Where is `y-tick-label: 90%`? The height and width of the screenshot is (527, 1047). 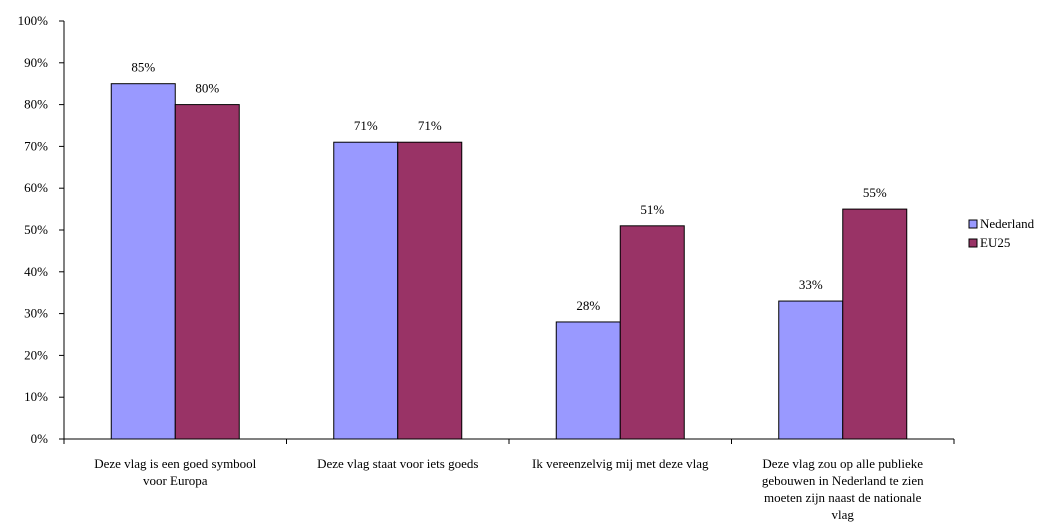 y-tick-label: 90% is located at coordinates (36, 62).